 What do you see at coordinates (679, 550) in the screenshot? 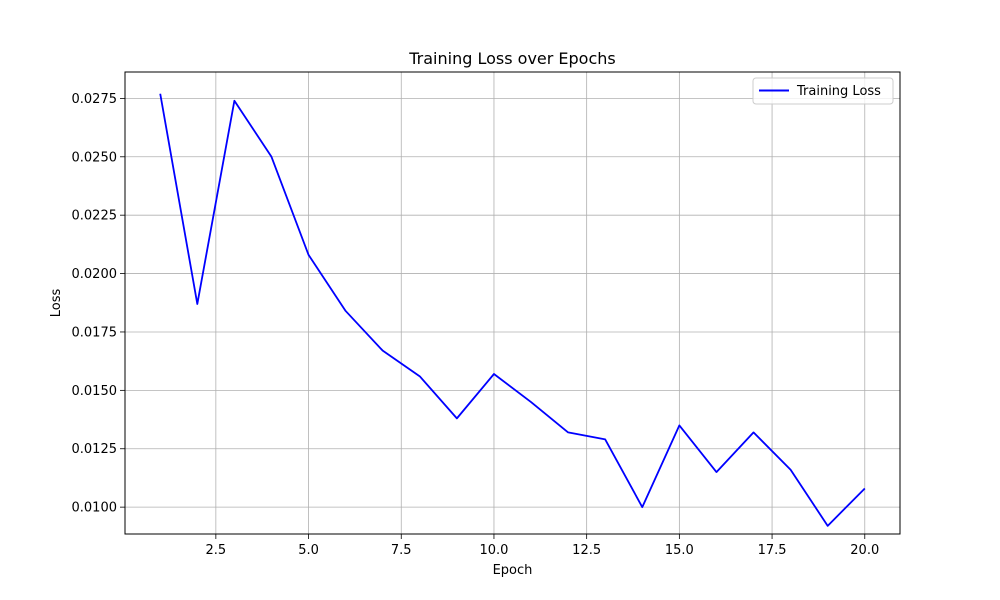
I see `x-tick-label: 15.0` at bounding box center [679, 550].